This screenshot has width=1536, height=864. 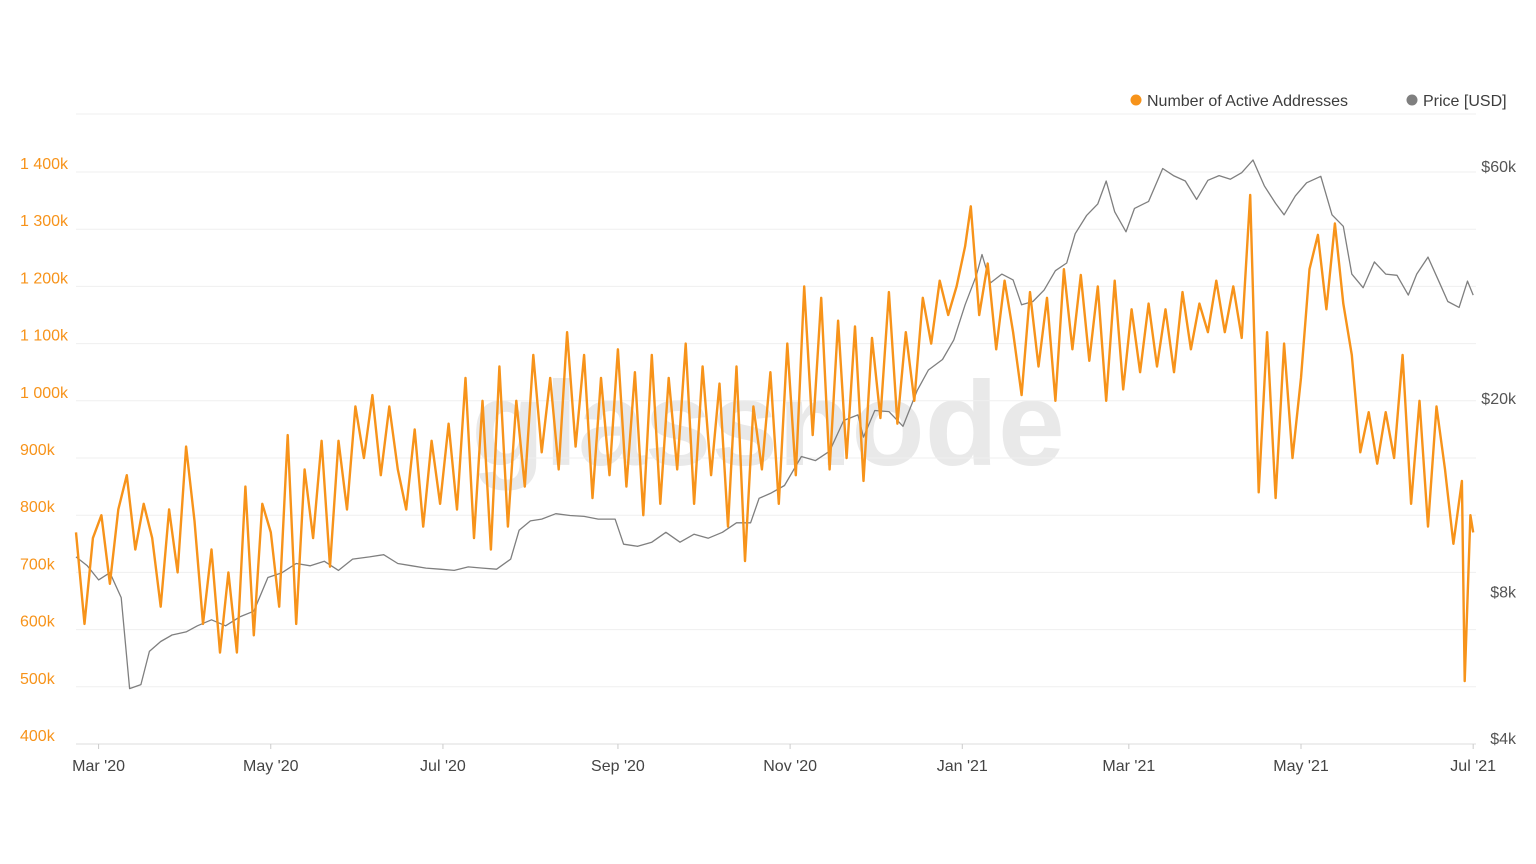 I want to click on legend-item-active-addresses: Number of Active Addresses, so click(x=1239, y=101).